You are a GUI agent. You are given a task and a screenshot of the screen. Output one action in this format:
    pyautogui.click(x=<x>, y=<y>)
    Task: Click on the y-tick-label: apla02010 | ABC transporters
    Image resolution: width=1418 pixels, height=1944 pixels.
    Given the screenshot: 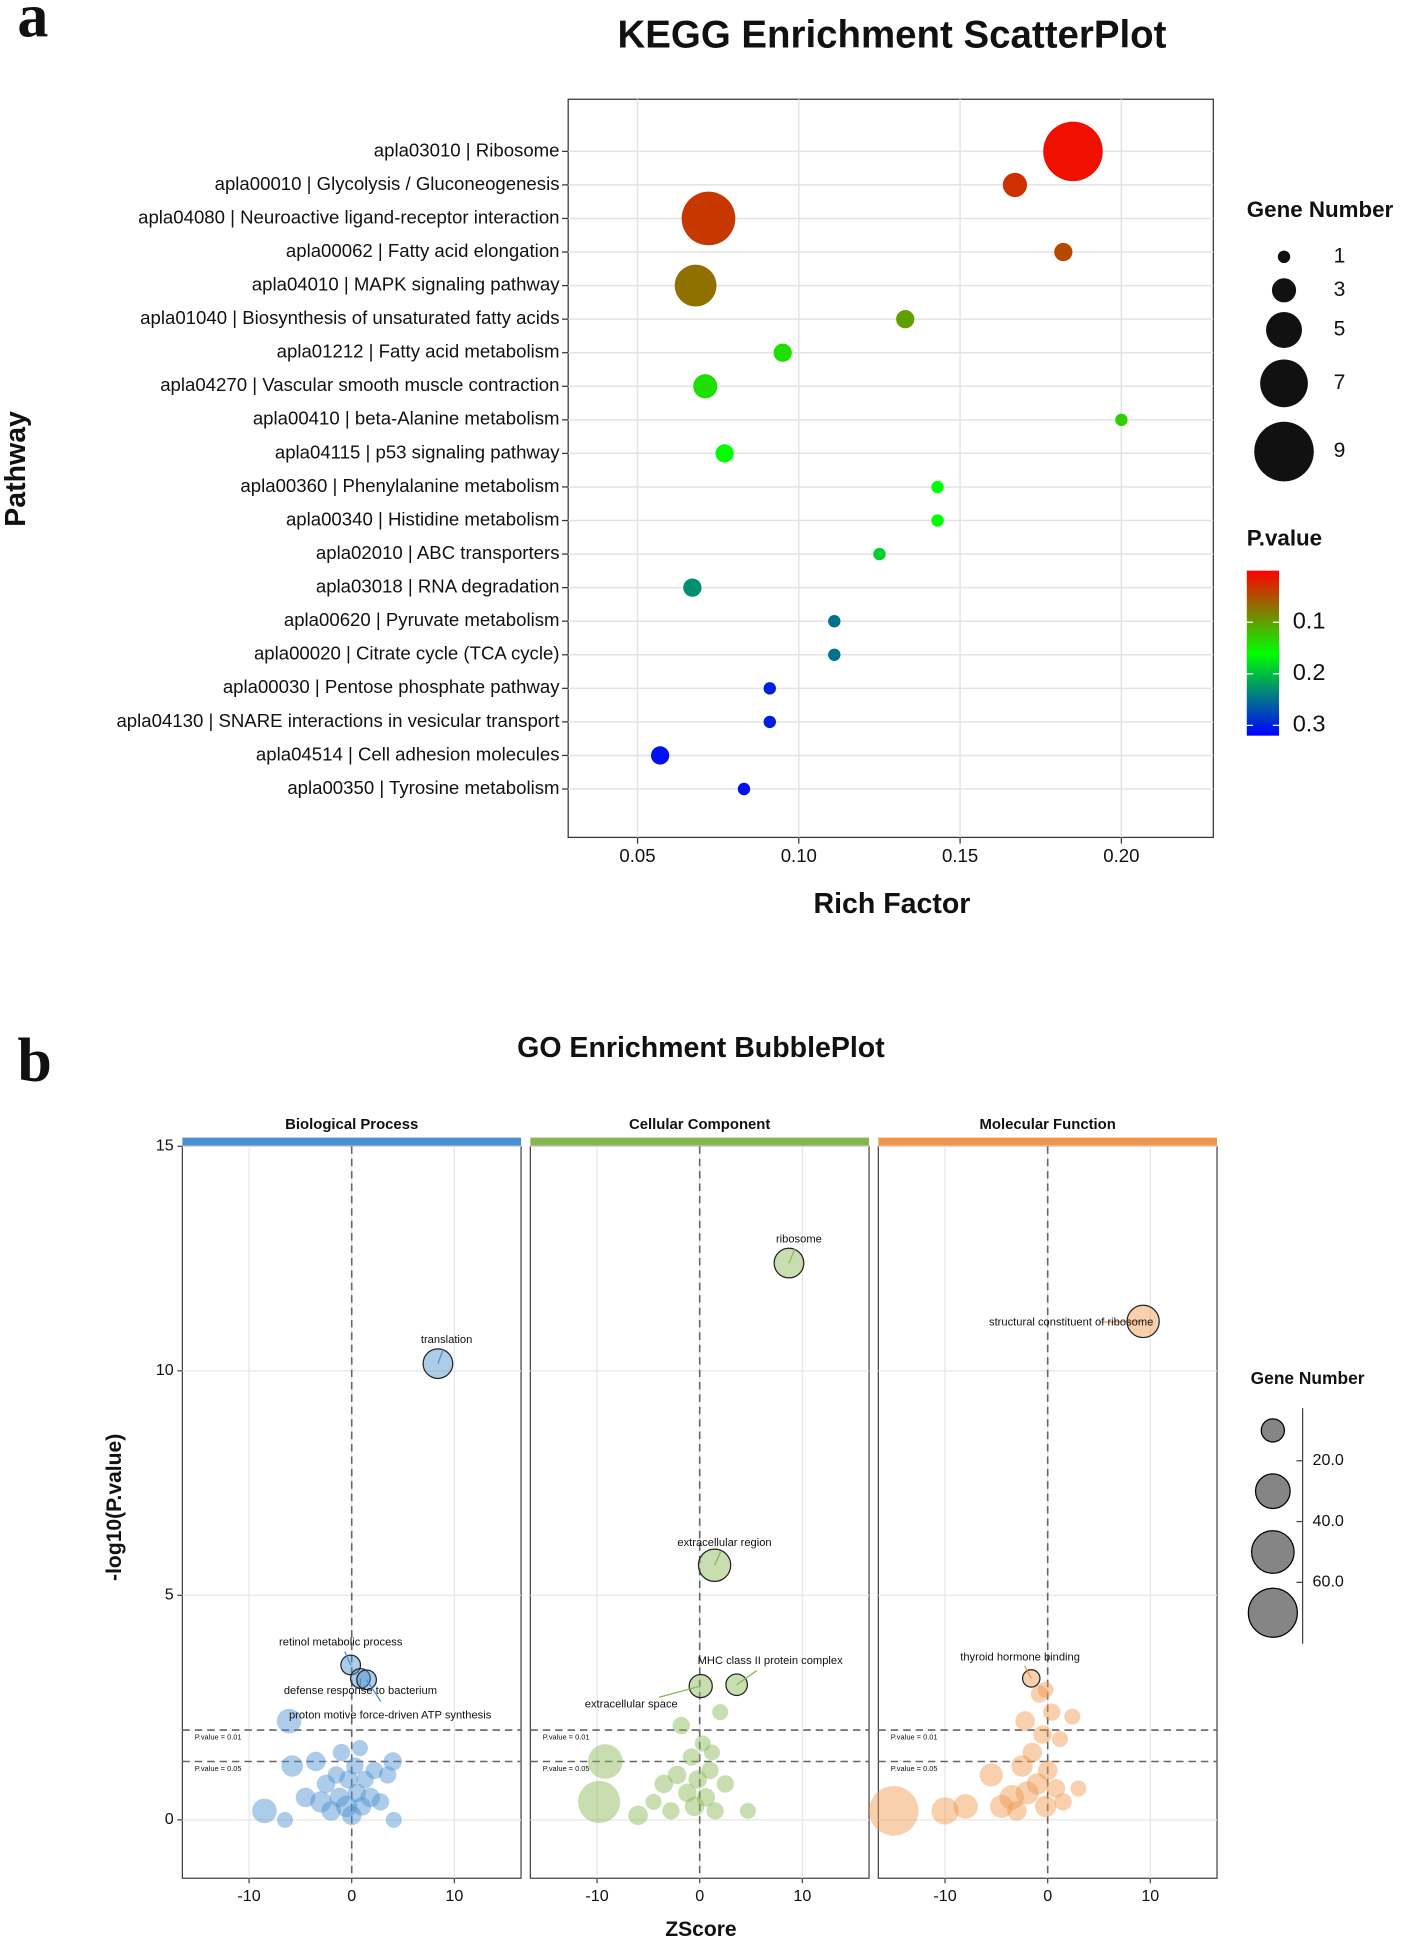 What is the action you would take?
    pyautogui.click(x=438, y=552)
    